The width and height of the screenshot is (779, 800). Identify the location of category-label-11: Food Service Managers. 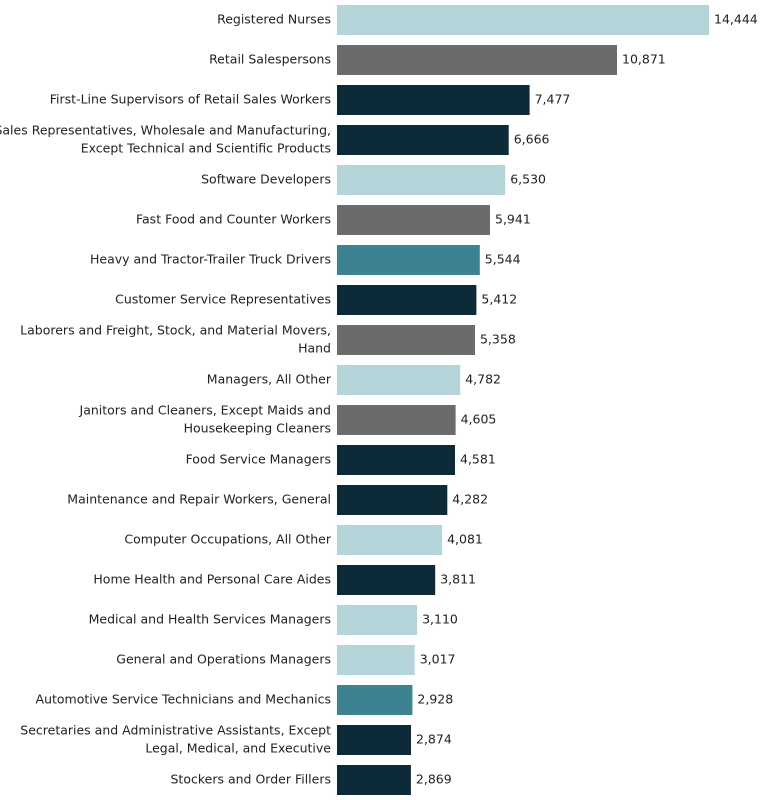
(258, 459).